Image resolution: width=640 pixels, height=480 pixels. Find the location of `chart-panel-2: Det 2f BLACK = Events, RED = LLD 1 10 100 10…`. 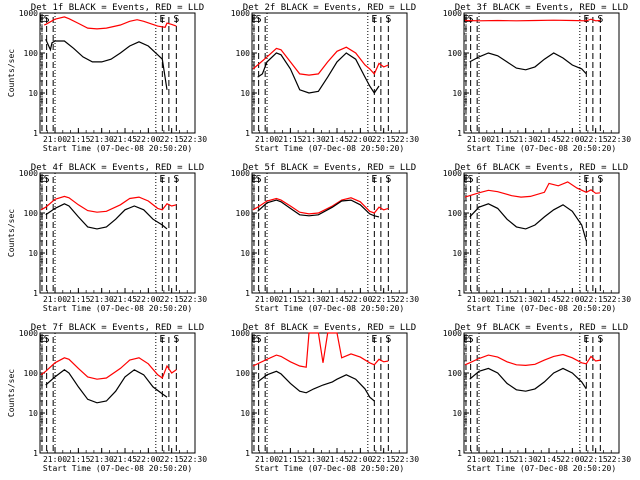

chart-panel-2: Det 2f BLACK = Events, RED = LLD 1 10 100 10… is located at coordinates (325, 78).